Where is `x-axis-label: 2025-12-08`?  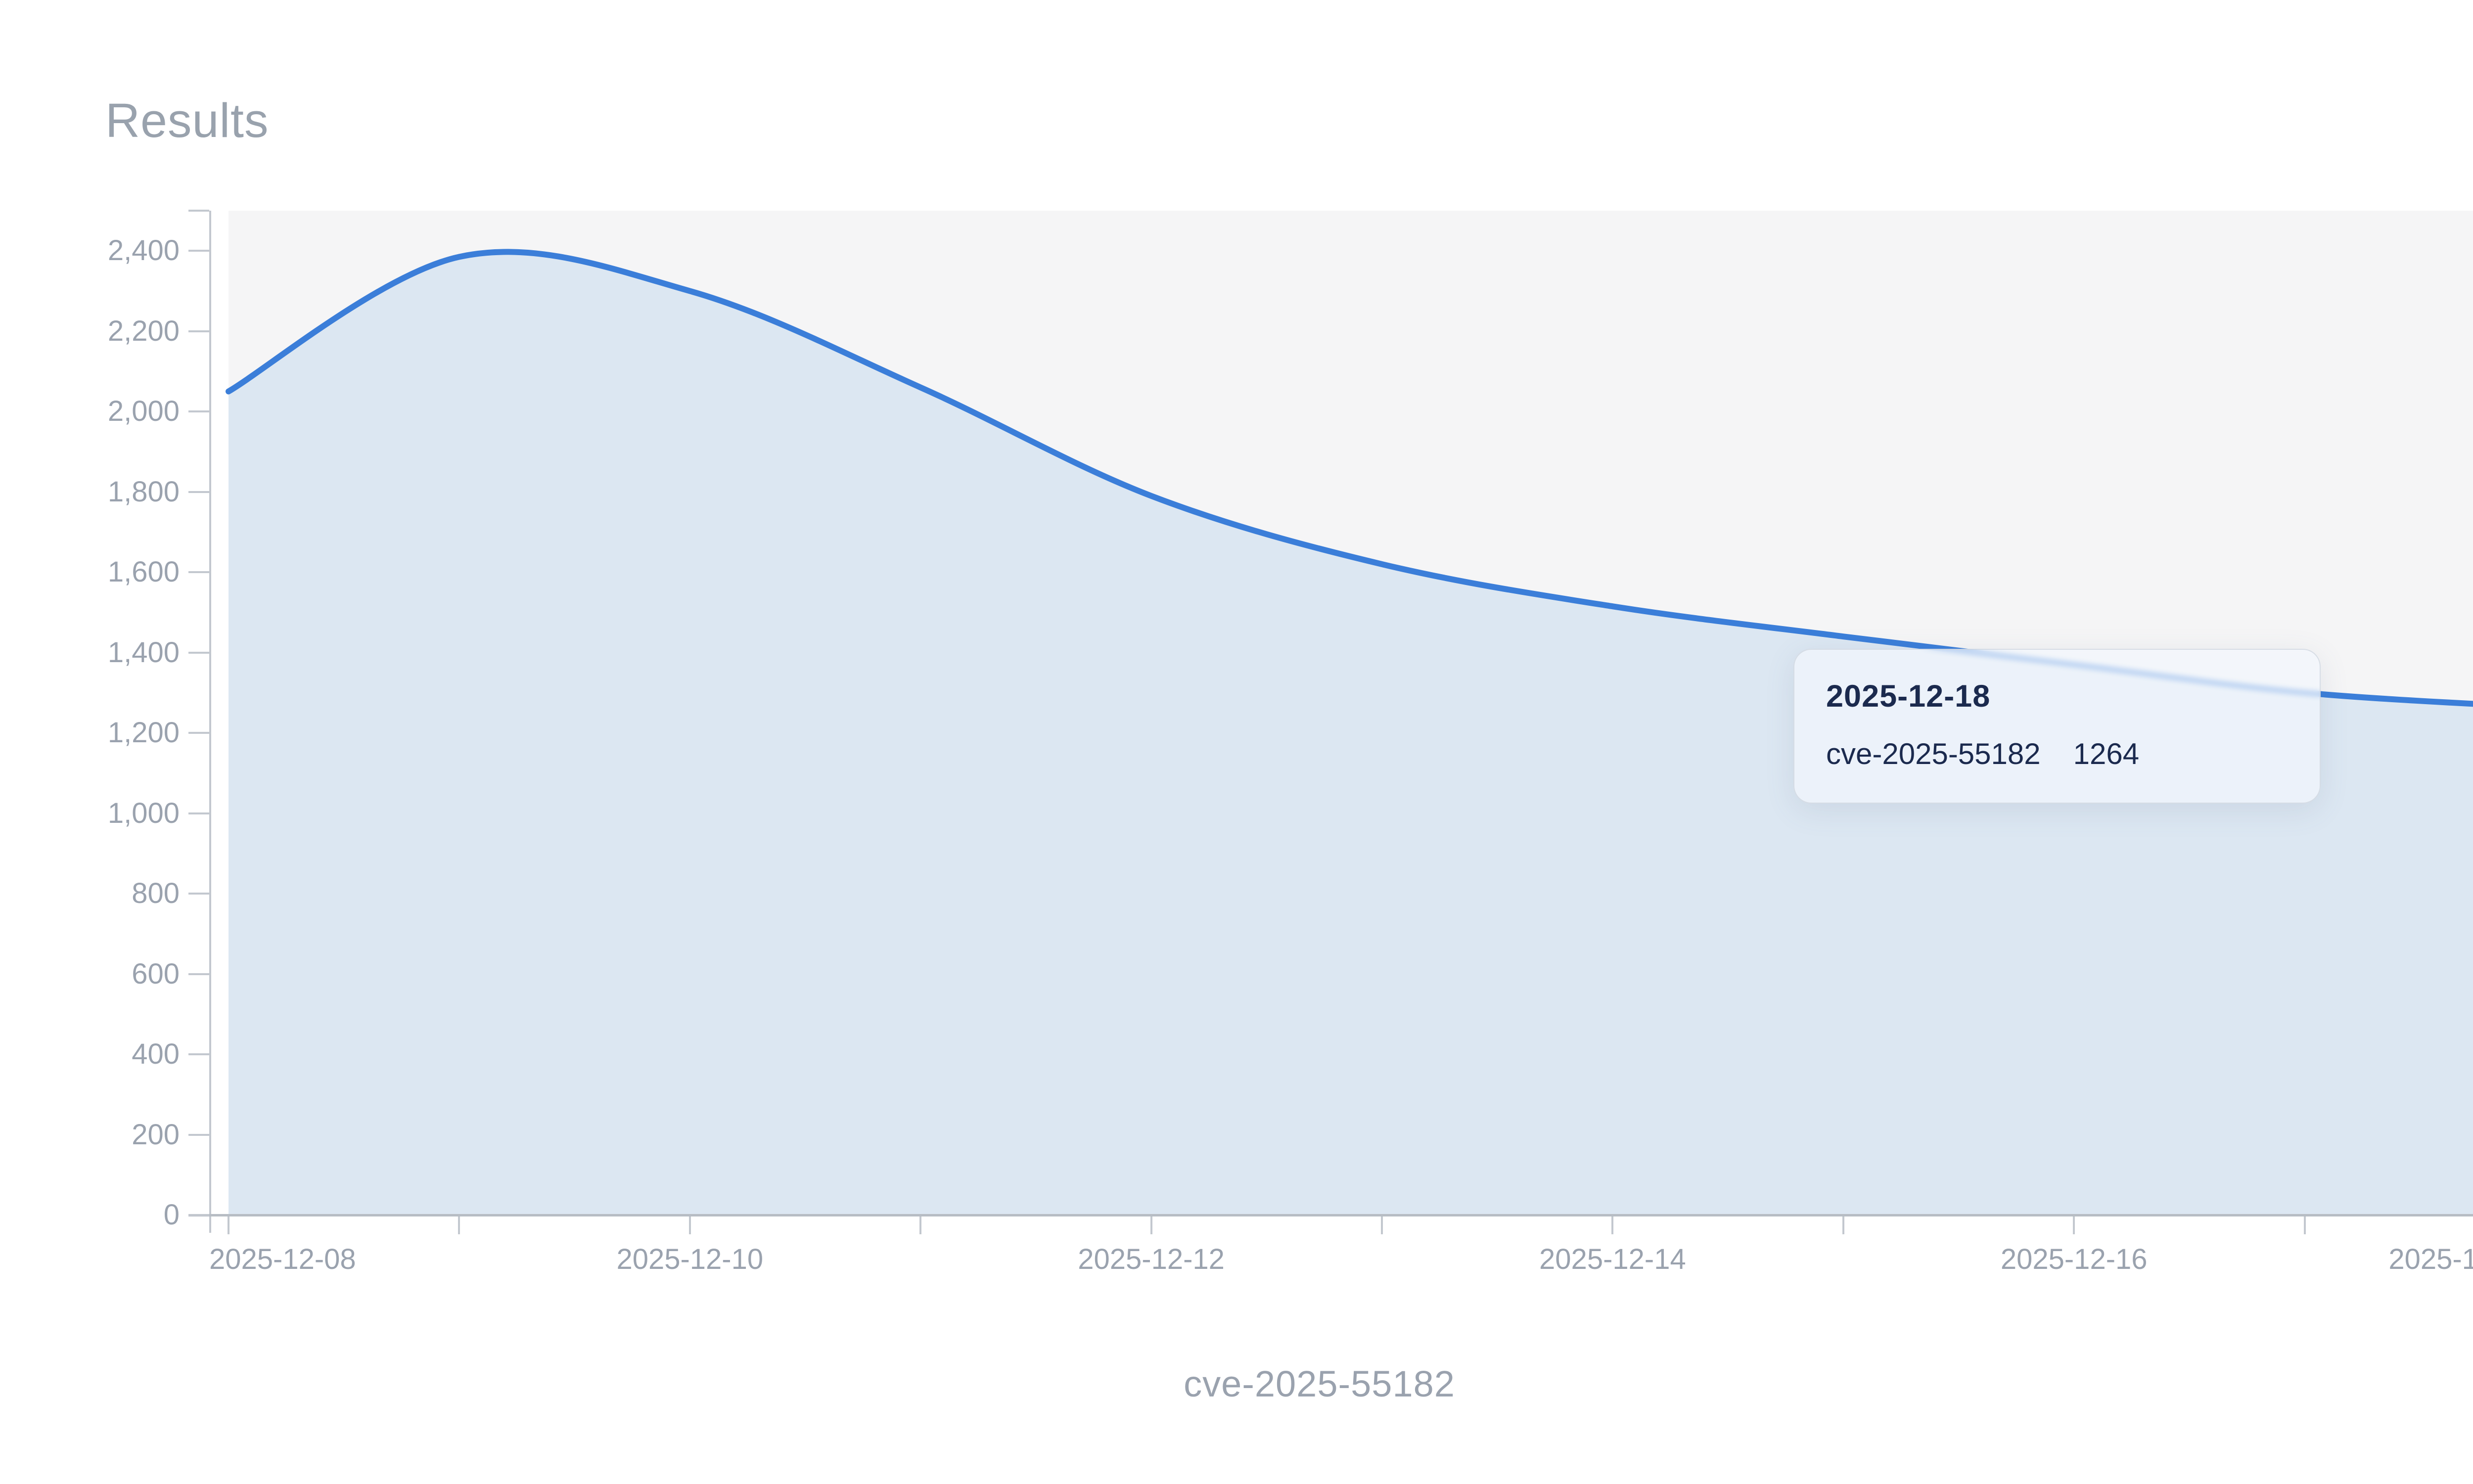 x-axis-label: 2025-12-08 is located at coordinates (282, 1259).